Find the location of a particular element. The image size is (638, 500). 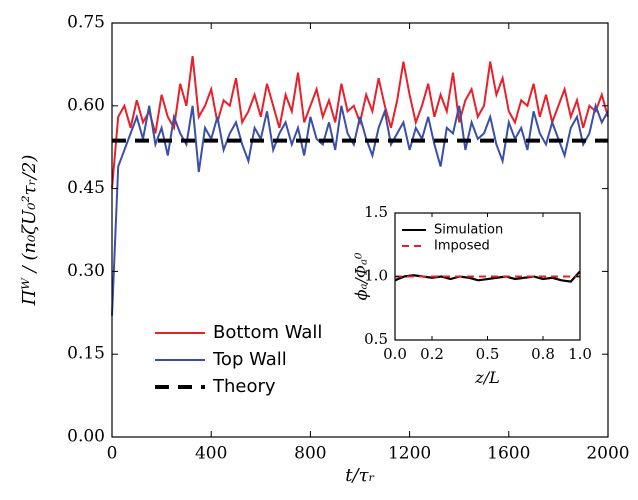

legend-label: Top Wall is located at coordinates (249, 359).